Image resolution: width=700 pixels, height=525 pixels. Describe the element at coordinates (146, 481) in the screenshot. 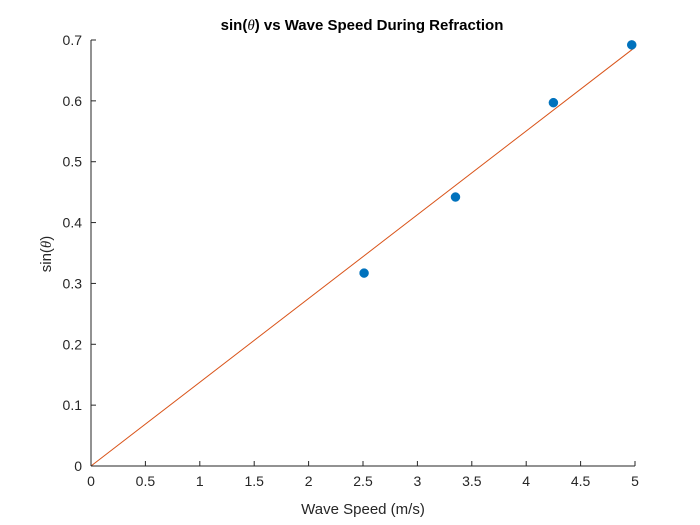

I see `x-tick-label: 0.5` at that location.